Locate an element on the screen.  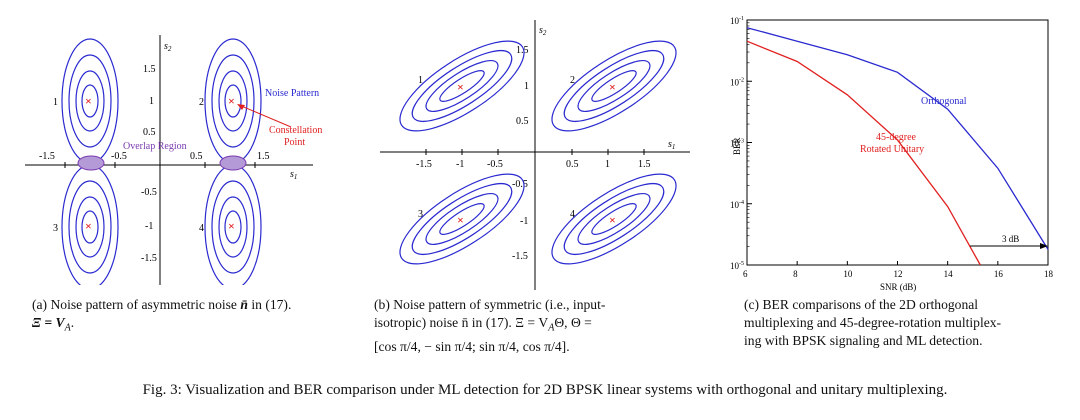
panel-b-s2-label: s is located at coordinates (541, 30).